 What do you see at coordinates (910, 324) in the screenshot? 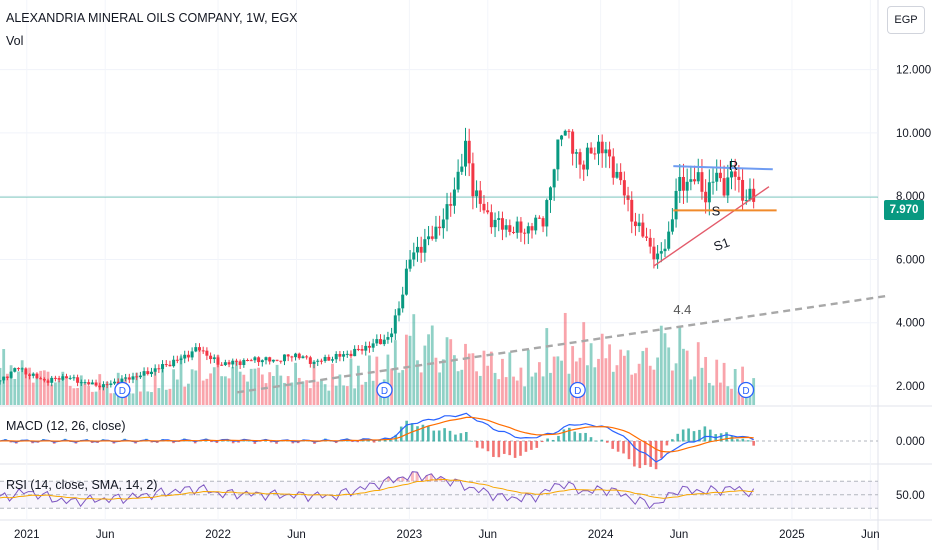
I see `price-tick-label: 4.000` at bounding box center [910, 324].